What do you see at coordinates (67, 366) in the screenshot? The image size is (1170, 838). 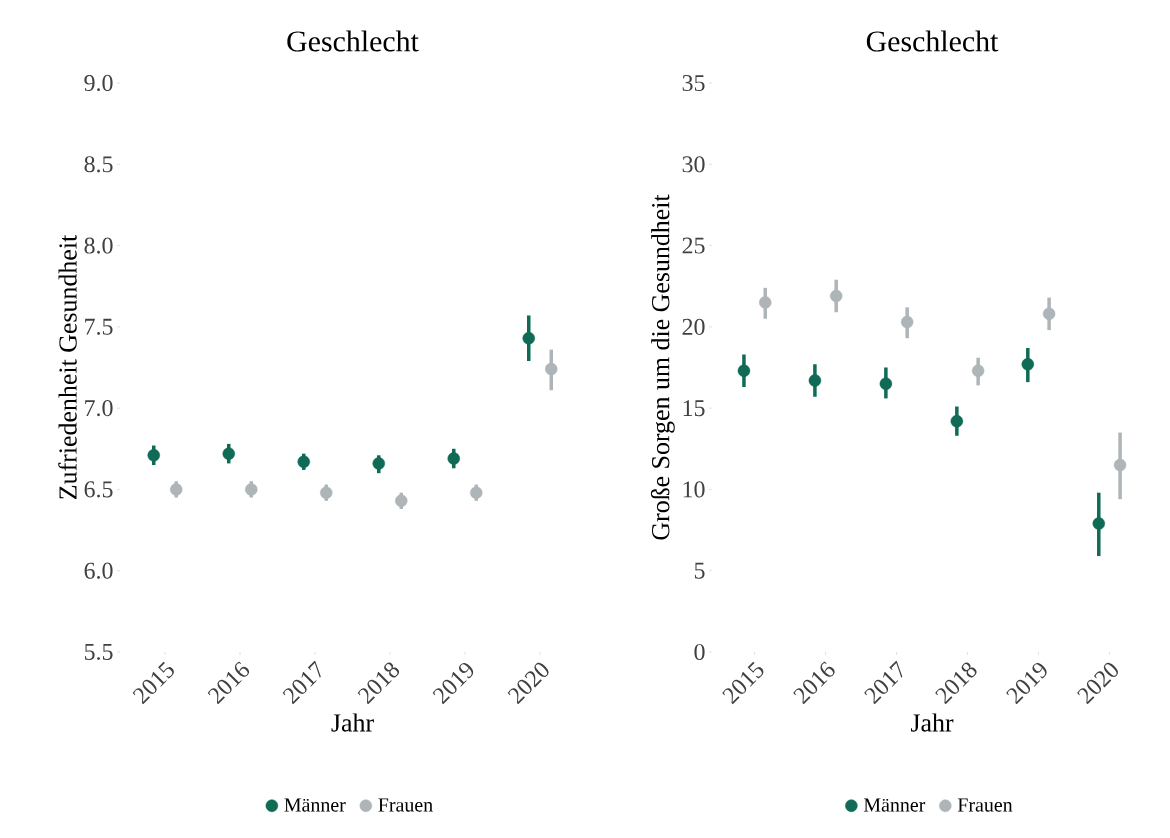 I see `y-axis-title: Zufriedenheit Gesundheit` at bounding box center [67, 366].